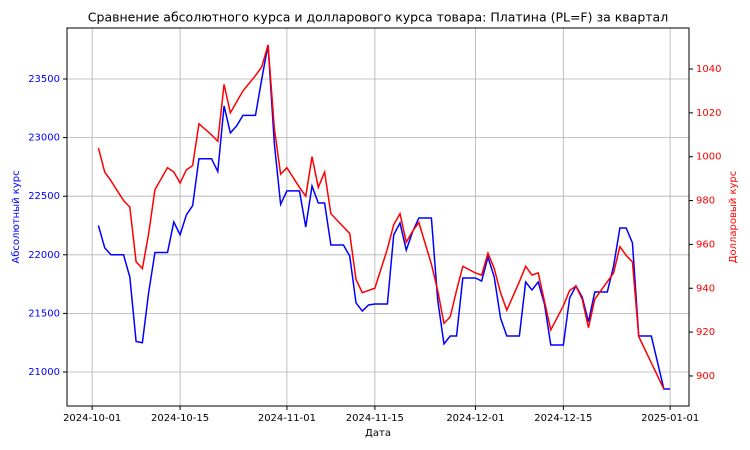  I want to click on x-tick-label: 2024-10-15, so click(180, 418).